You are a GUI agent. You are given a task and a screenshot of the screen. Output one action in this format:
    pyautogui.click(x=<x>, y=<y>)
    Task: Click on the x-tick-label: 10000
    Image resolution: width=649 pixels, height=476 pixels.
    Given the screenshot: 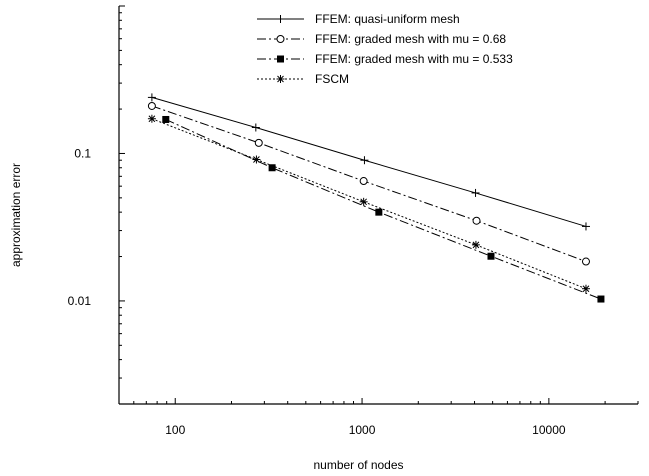 What is the action you would take?
    pyautogui.click(x=549, y=430)
    